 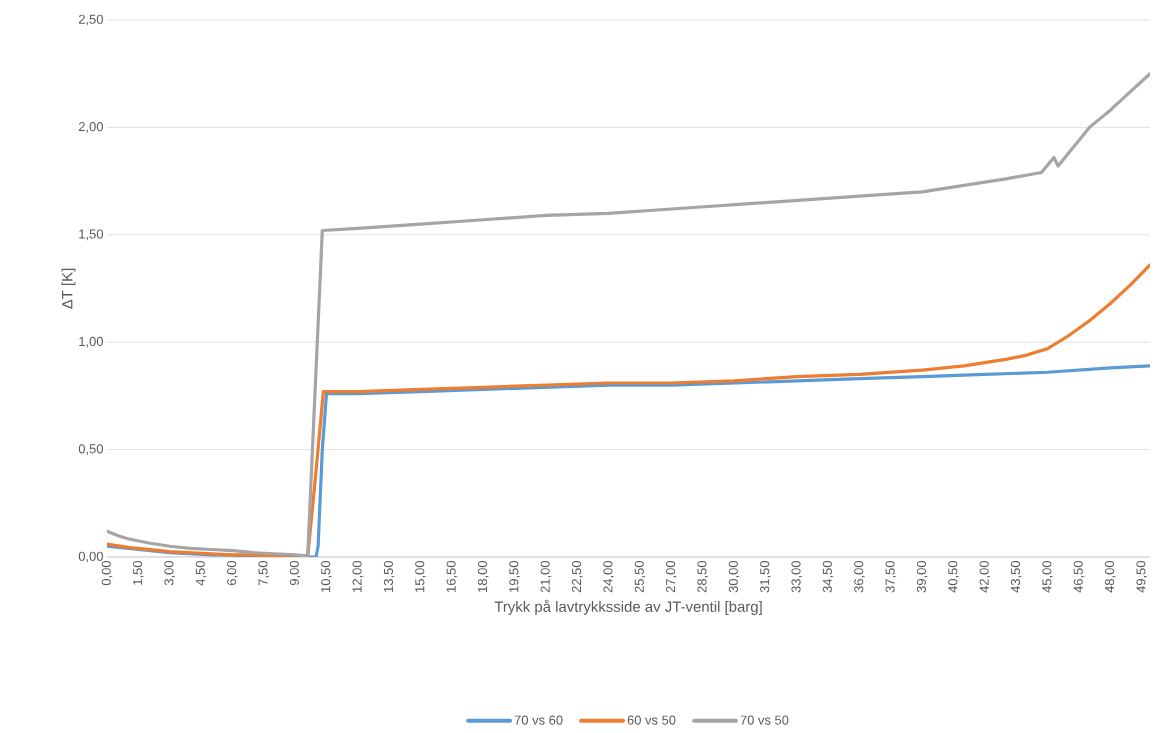 What do you see at coordinates (326, 576) in the screenshot?
I see `x-tick-label: 10,50` at bounding box center [326, 576].